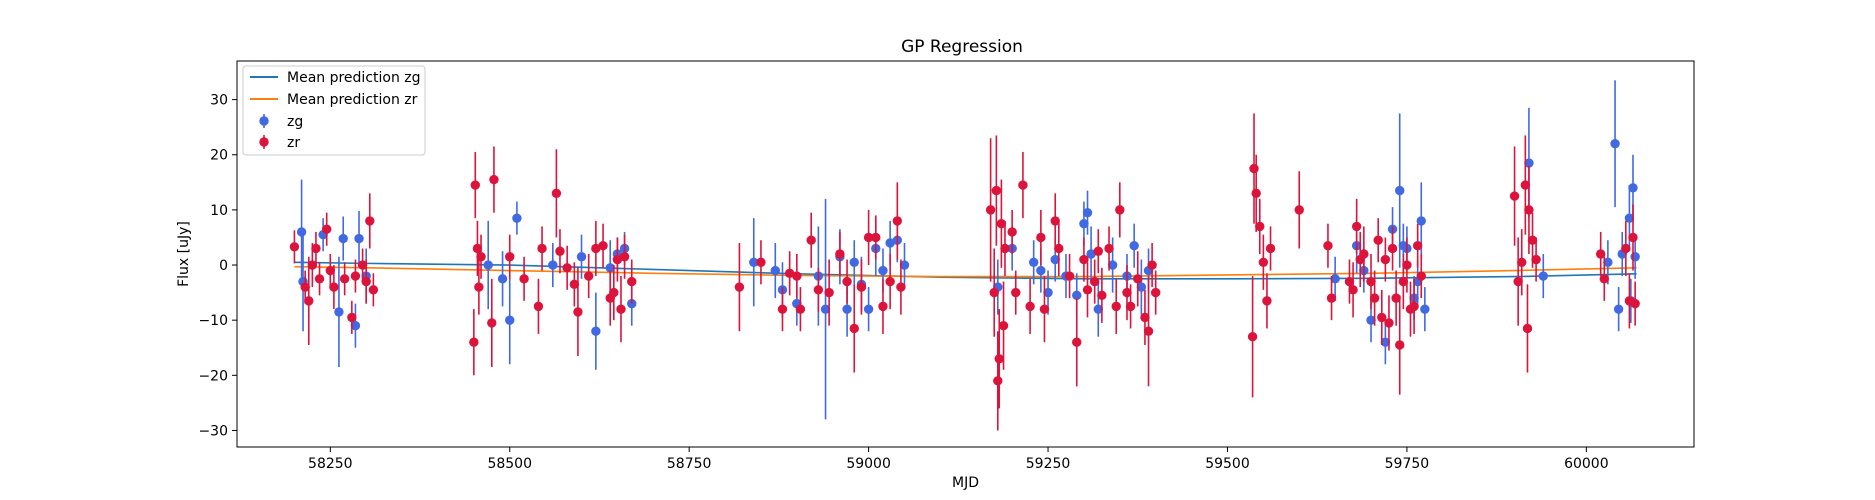 This screenshot has width=1875, height=500. Describe the element at coordinates (868, 464) in the screenshot. I see `x-tick-label: 59000` at that location.